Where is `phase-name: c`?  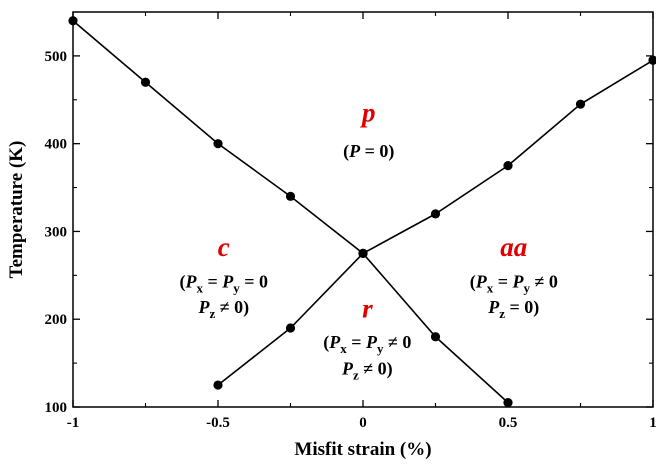
phase-name: c is located at coordinates (224, 247).